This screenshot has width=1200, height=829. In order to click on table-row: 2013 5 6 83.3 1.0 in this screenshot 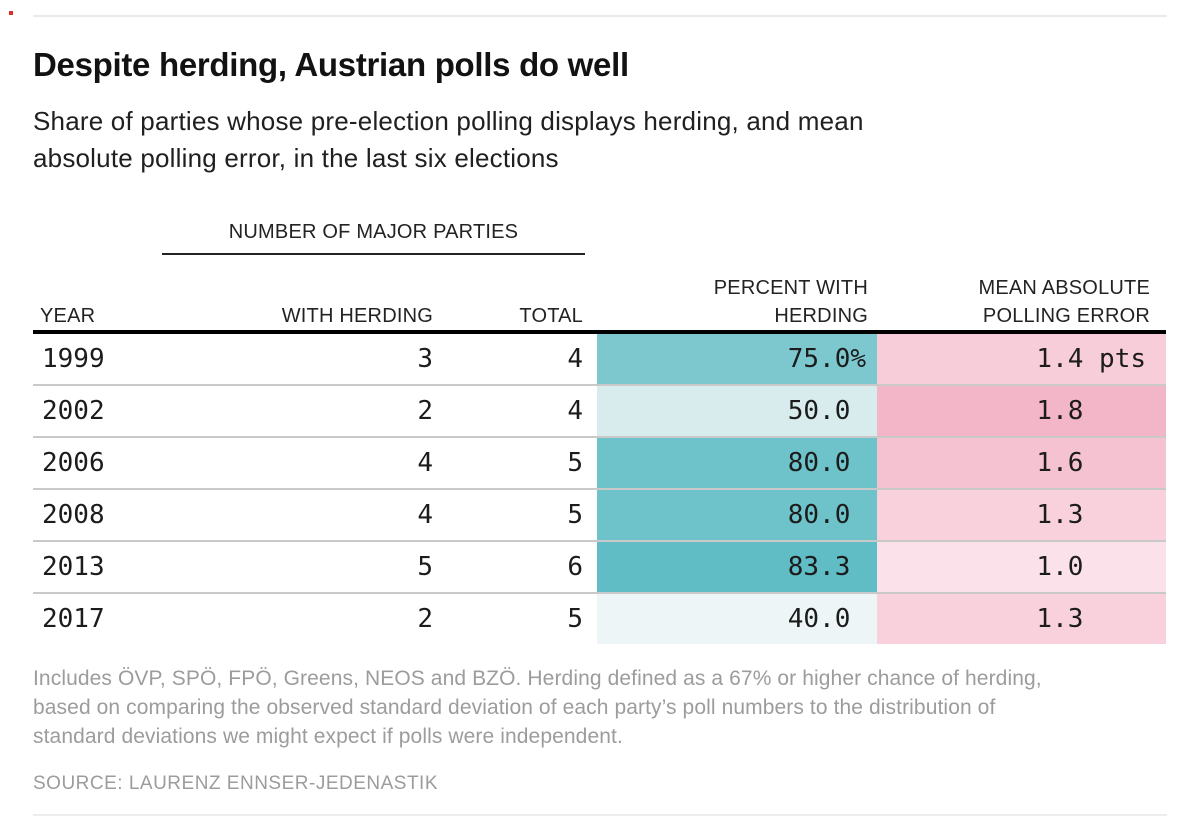, I will do `click(599, 566)`.